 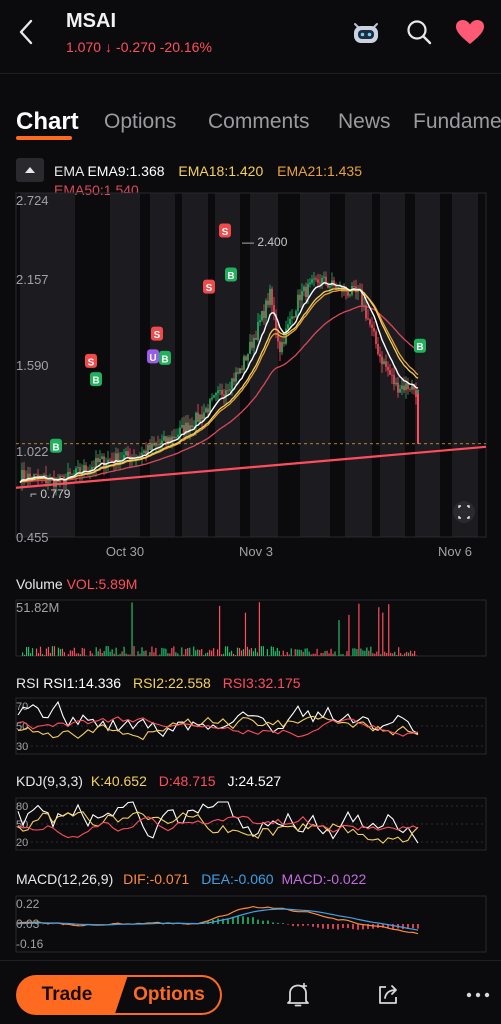 What do you see at coordinates (470, 32) in the screenshot?
I see `watchlist-button` at bounding box center [470, 32].